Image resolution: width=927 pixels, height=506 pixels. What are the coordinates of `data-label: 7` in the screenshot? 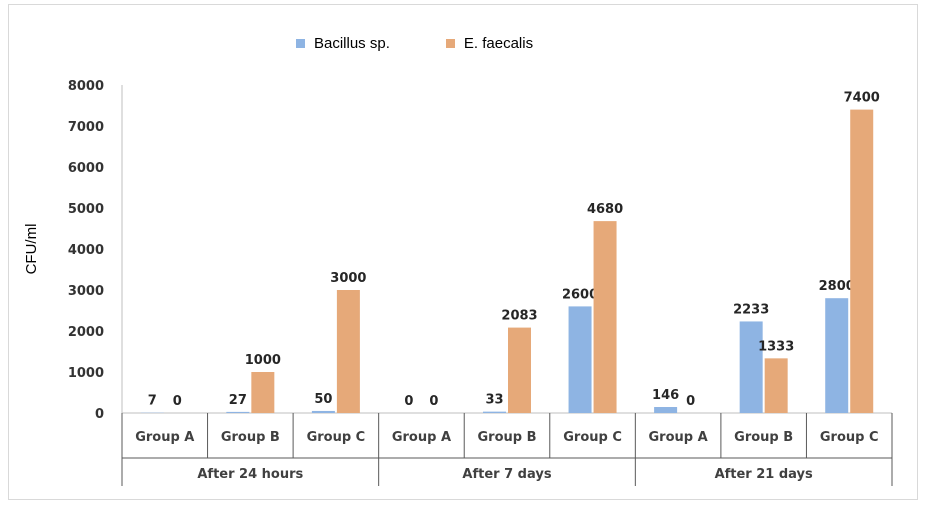 It's located at (152, 401).